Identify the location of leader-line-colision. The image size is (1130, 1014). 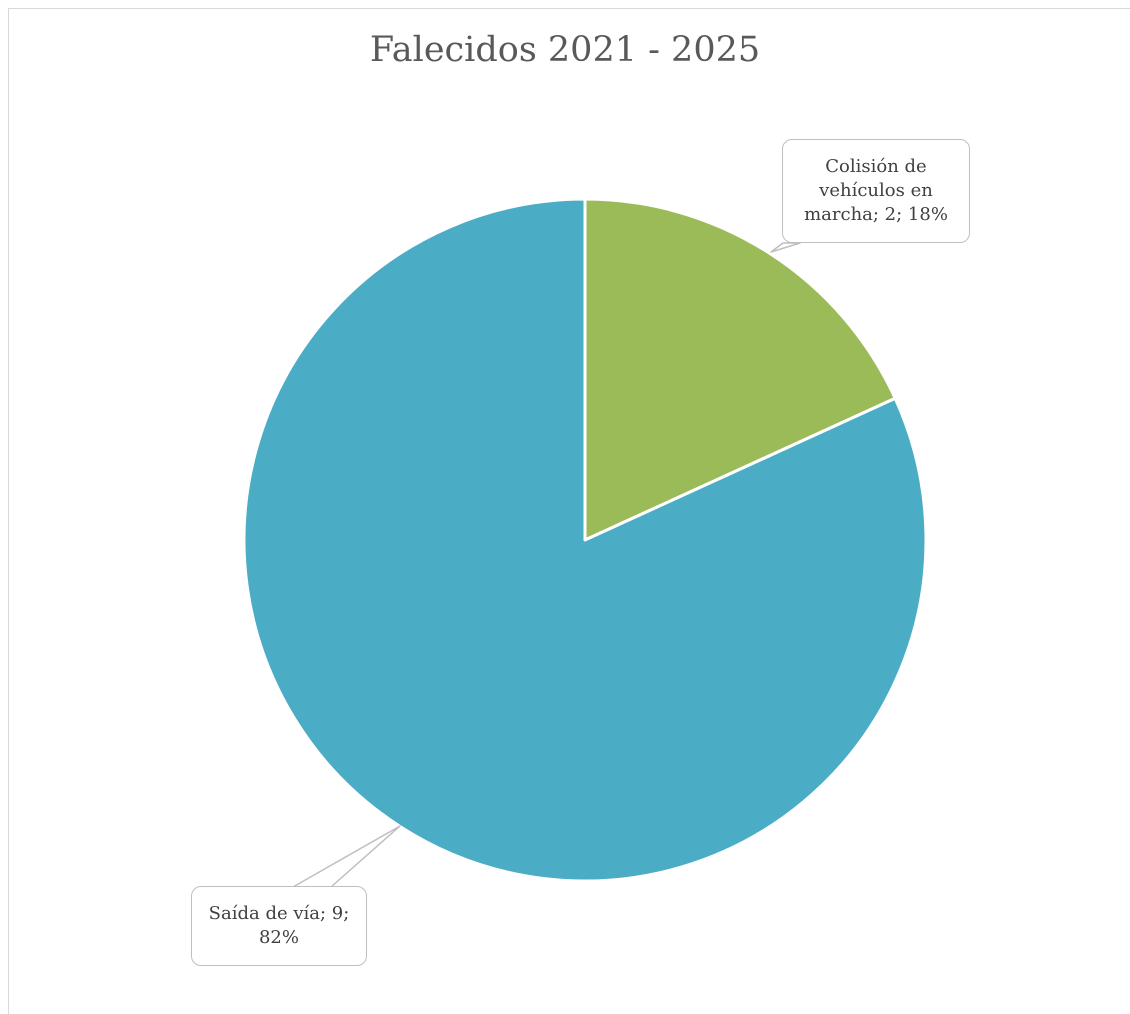
(785, 247).